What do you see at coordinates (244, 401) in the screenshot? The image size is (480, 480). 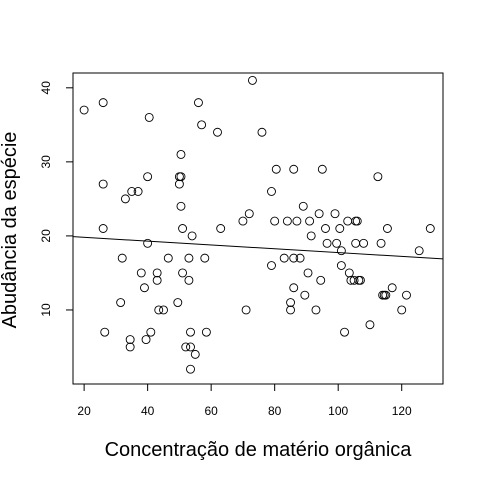 I see `x-axis: 20 40 60 80 100 120` at bounding box center [244, 401].